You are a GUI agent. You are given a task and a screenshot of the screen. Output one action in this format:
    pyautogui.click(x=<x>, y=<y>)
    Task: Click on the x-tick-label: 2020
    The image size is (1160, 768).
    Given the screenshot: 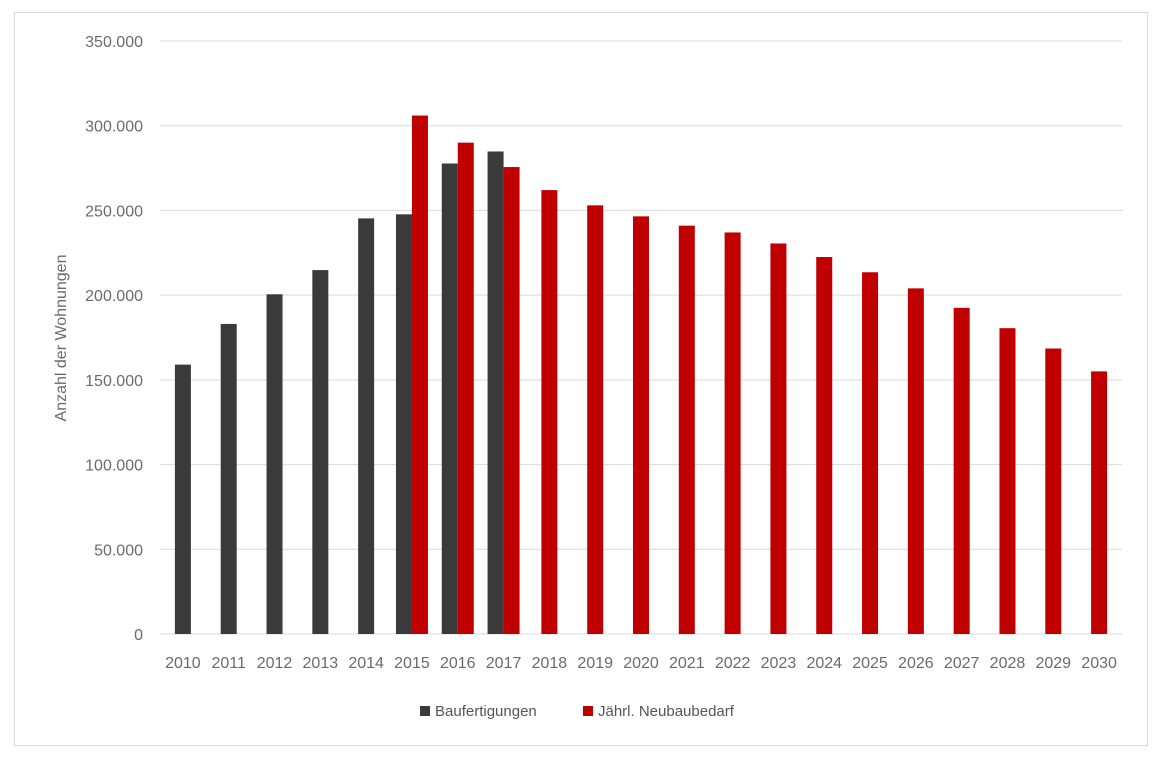 What is the action you would take?
    pyautogui.click(x=641, y=663)
    